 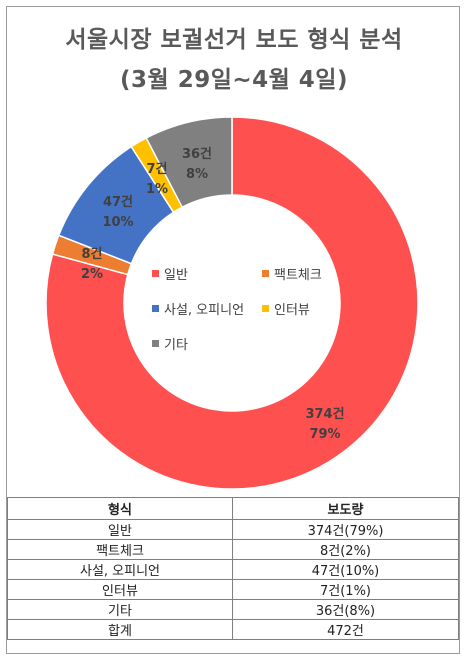 I want to click on table-cell-count: 47건(10%), so click(x=345, y=569).